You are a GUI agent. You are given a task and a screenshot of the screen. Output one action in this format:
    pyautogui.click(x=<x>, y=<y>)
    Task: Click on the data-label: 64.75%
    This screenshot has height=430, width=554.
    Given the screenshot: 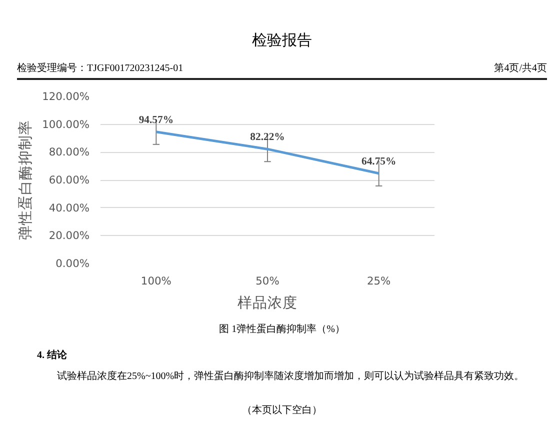 What is the action you would take?
    pyautogui.click(x=379, y=162)
    